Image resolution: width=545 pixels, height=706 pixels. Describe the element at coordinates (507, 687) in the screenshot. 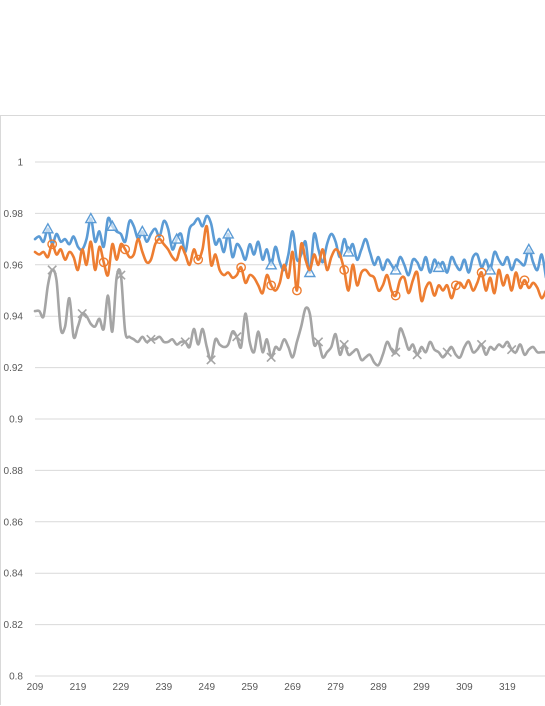

I see `x-tick-label-11: 319` at that location.